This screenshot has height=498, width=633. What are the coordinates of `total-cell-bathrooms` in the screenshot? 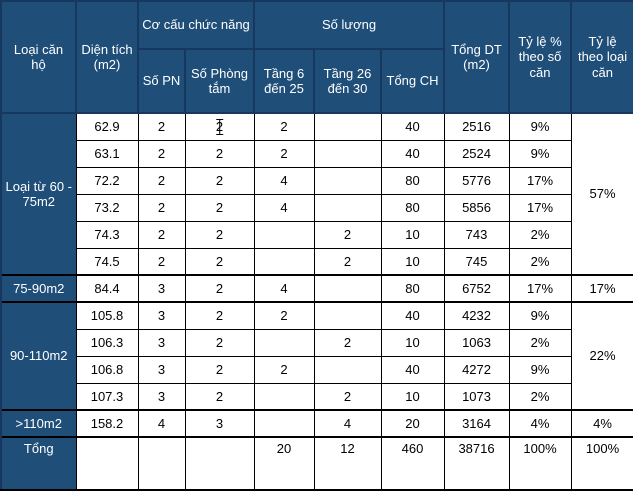 It's located at (219, 463).